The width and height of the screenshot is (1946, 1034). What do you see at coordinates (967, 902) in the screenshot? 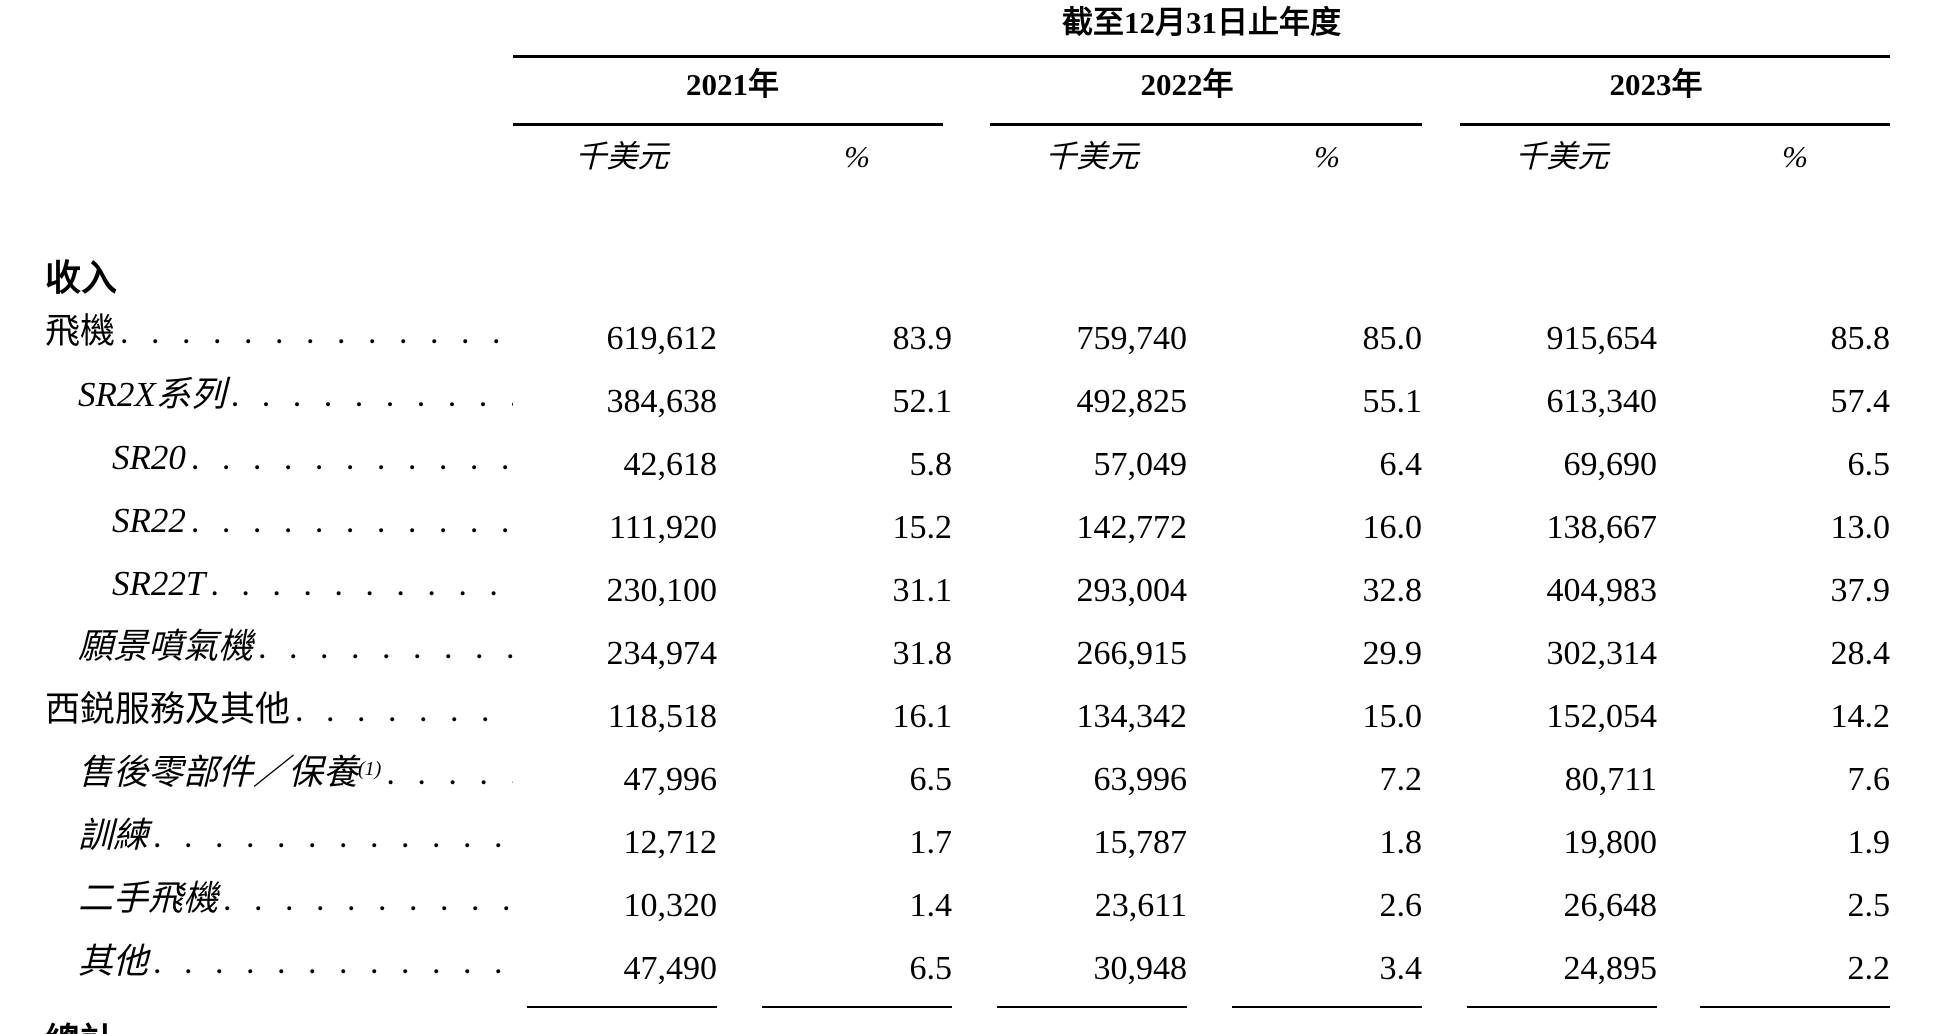
I see `table-row: 二手飛機 10,320 1.4 23,611 2.6 26,648 2.5` at bounding box center [967, 902].